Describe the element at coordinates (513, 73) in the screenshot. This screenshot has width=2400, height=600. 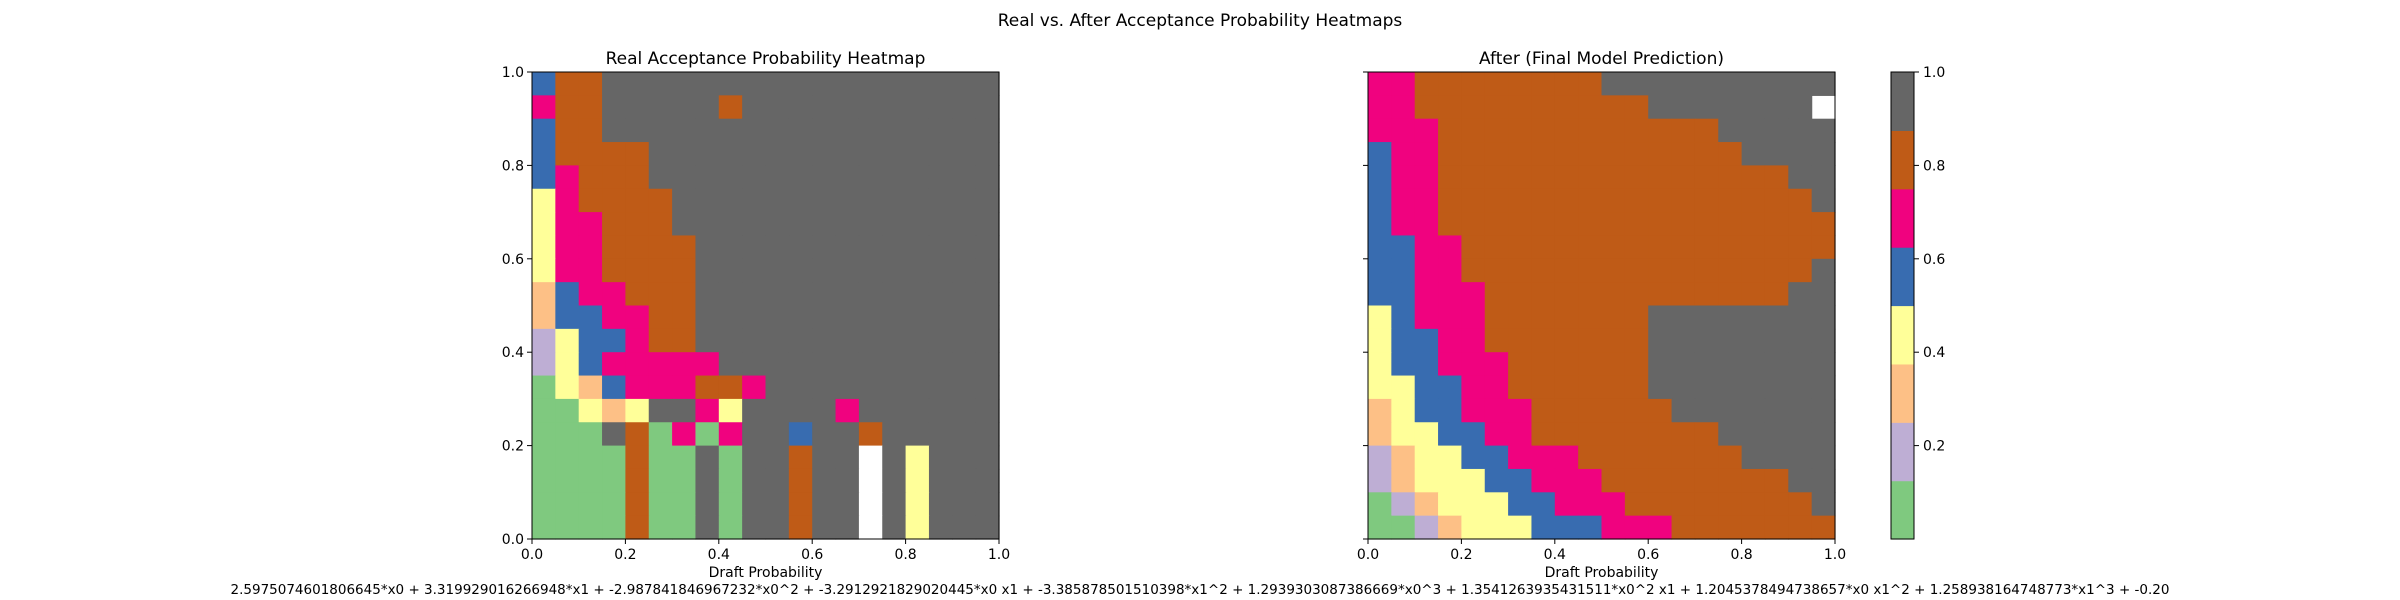
I see `heatmap-real-ytick-label: 1.0` at that location.